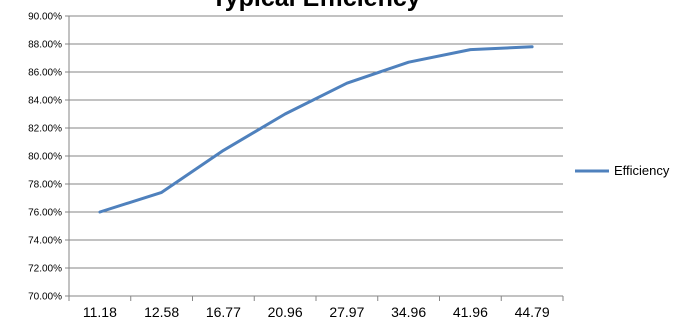 This screenshot has width=684, height=323. I want to click on x-tick-label: 44.79, so click(532, 312).